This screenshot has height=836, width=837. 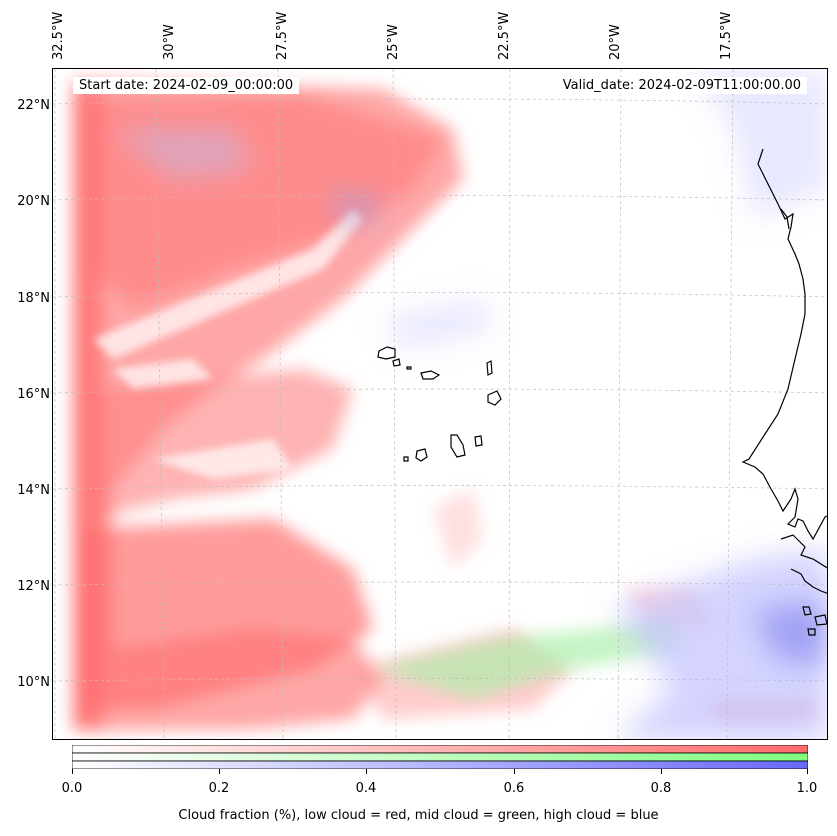 What do you see at coordinates (785, 219) in the screenshot?
I see `cap-blanc` at bounding box center [785, 219].